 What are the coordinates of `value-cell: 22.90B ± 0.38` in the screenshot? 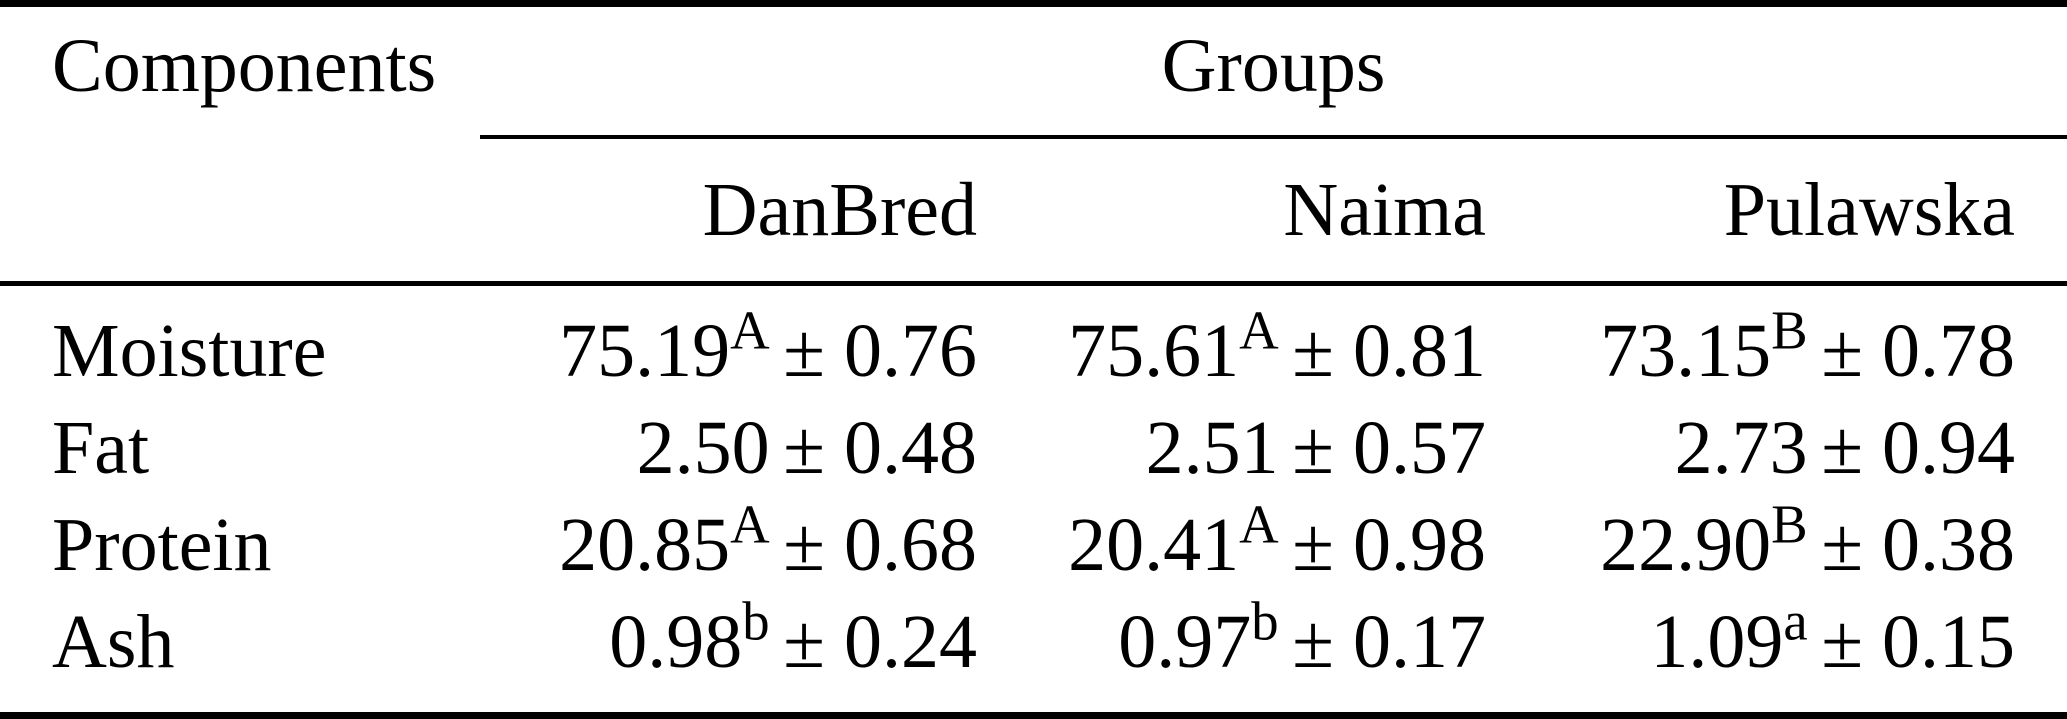 It's located at (1778, 545).